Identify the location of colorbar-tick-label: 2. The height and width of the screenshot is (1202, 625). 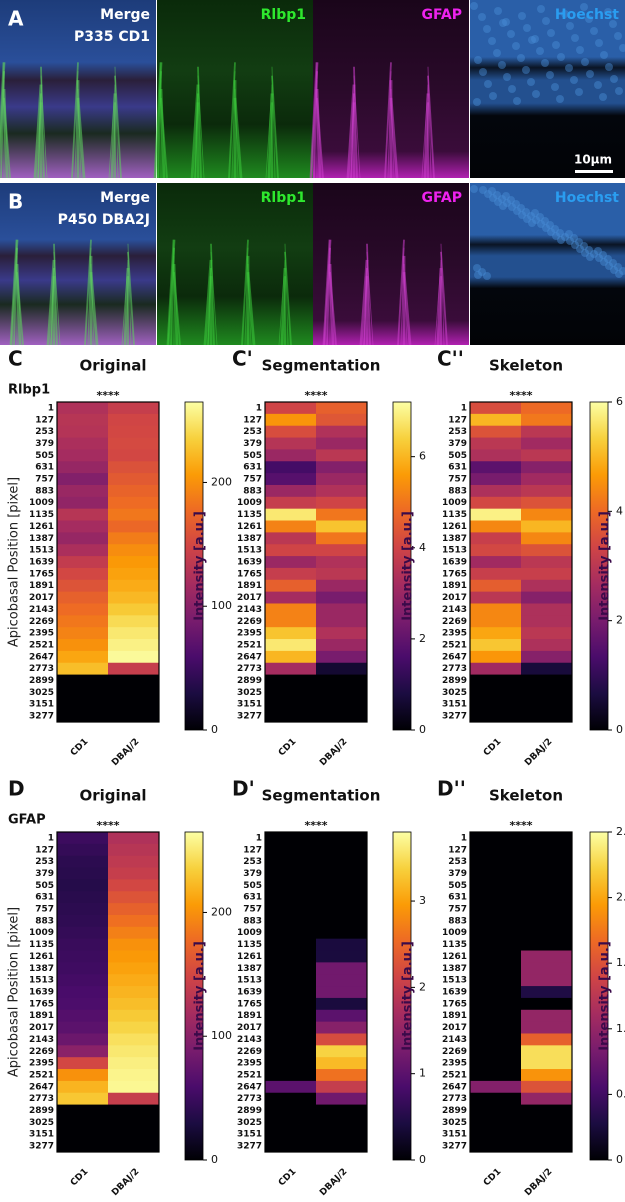
(422, 638).